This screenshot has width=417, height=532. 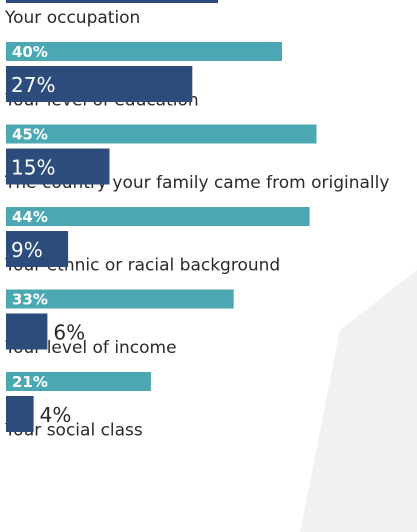 What do you see at coordinates (27, 250) in the screenshot?
I see `bar-value-label-series-b: 9%` at bounding box center [27, 250].